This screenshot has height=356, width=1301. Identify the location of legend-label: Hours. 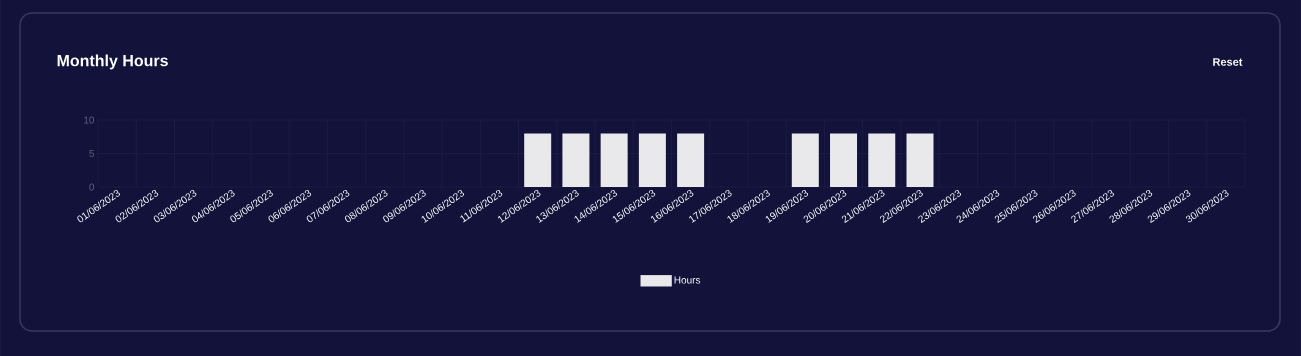
(687, 280).